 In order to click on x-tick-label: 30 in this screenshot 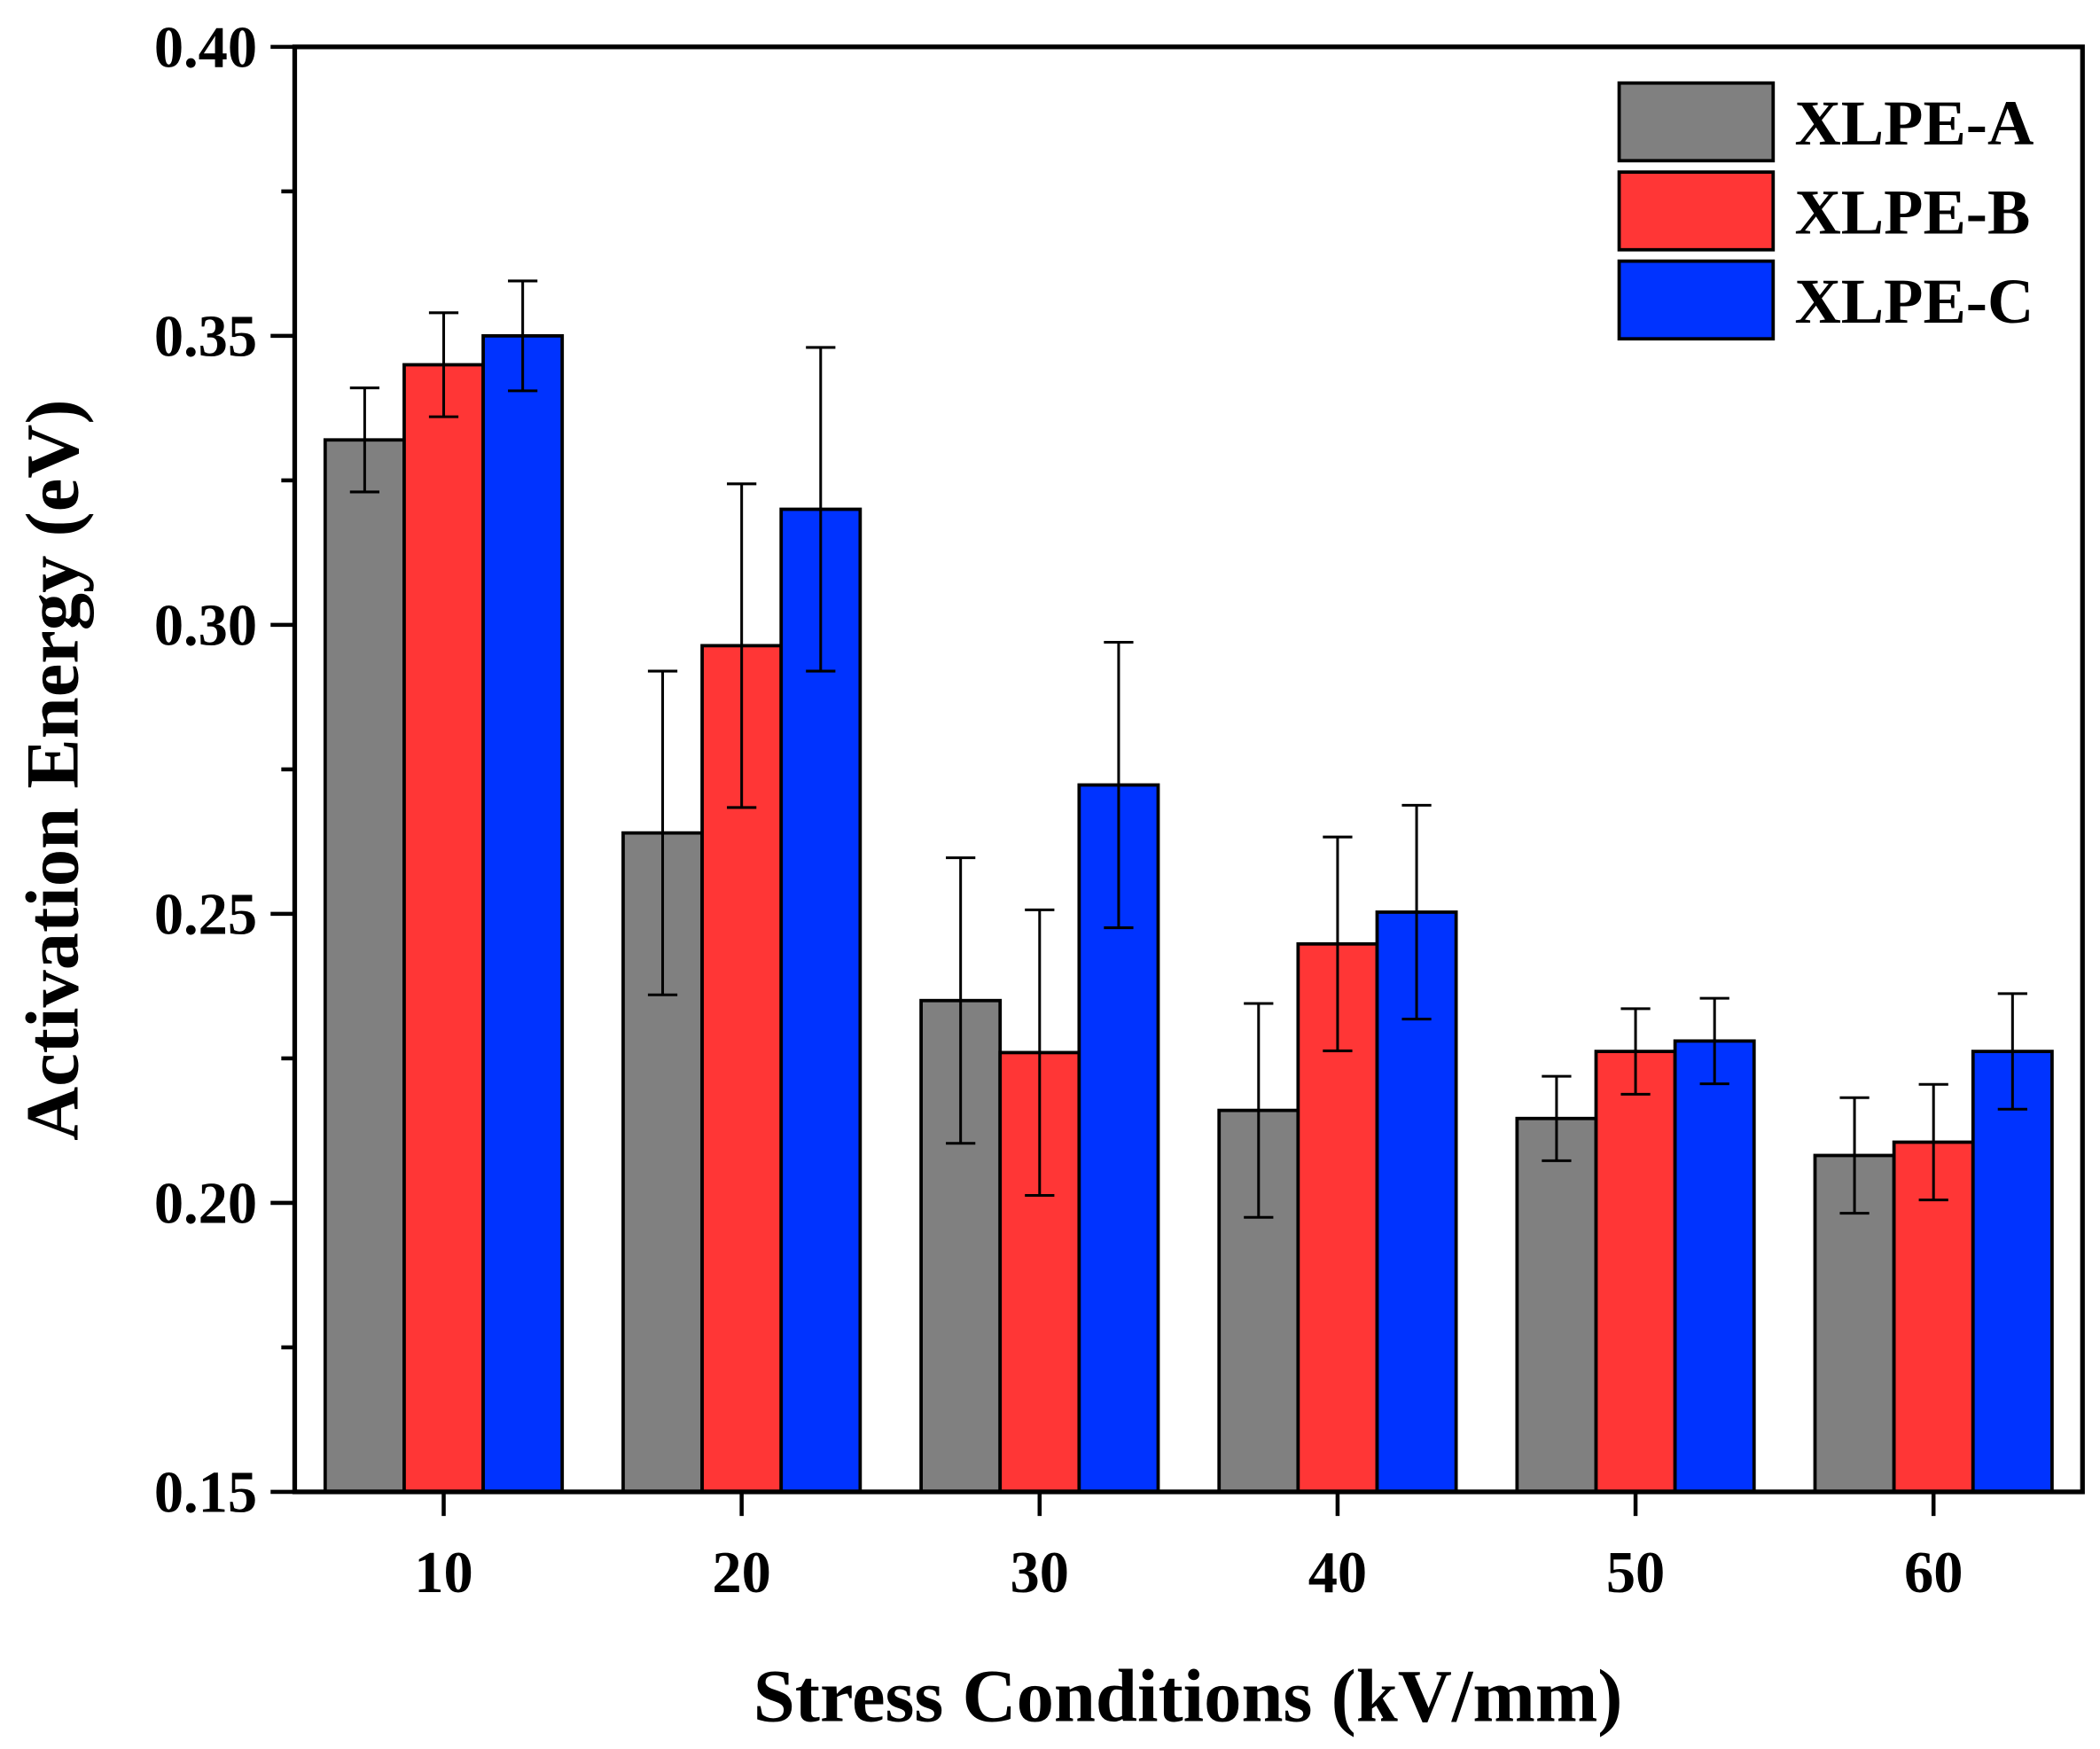, I will do `click(1040, 1573)`.